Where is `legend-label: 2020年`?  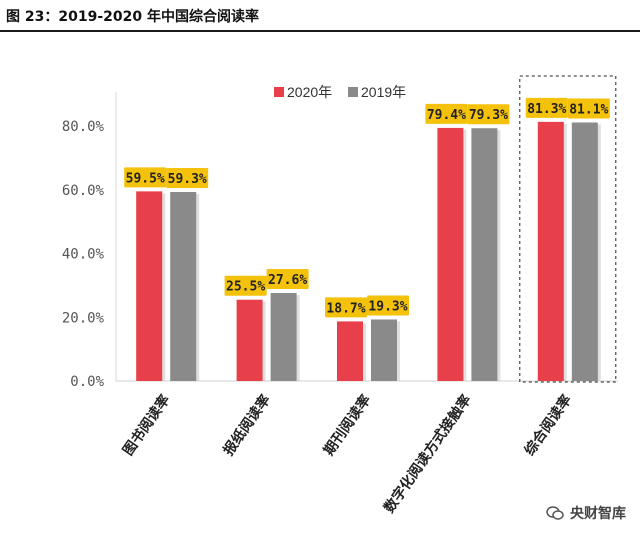 legend-label: 2020年 is located at coordinates (309, 92).